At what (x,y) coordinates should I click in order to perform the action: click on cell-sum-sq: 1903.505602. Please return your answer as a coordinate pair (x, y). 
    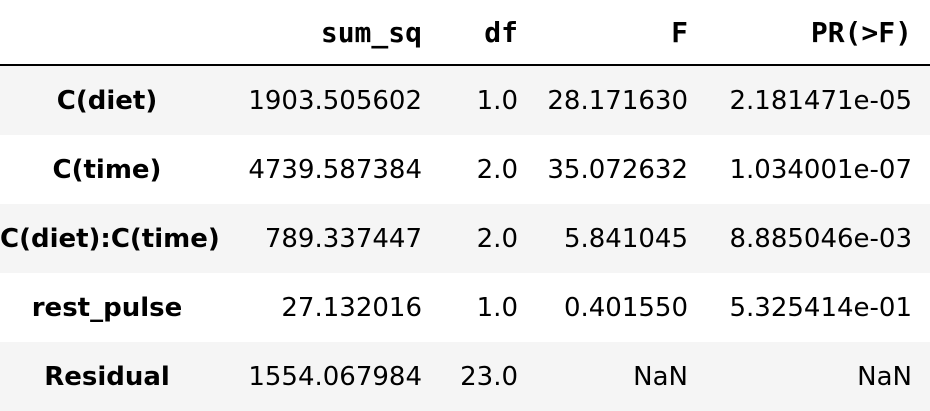
    Looking at the image, I should click on (335, 100).